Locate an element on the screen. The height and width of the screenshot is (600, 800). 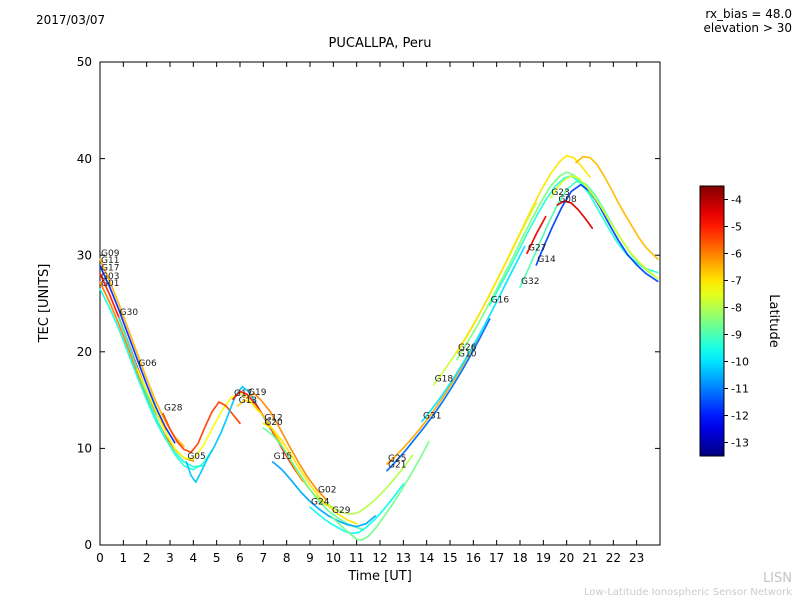
colorbar-tick-label: -10 is located at coordinates (740, 361).